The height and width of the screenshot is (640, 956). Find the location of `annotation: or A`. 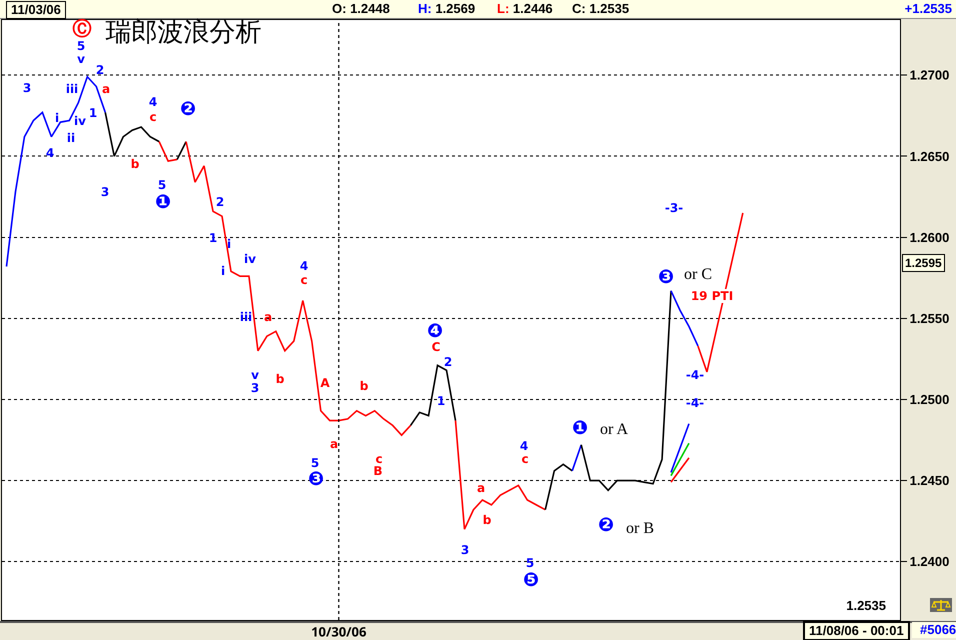

annotation: or A is located at coordinates (614, 429).